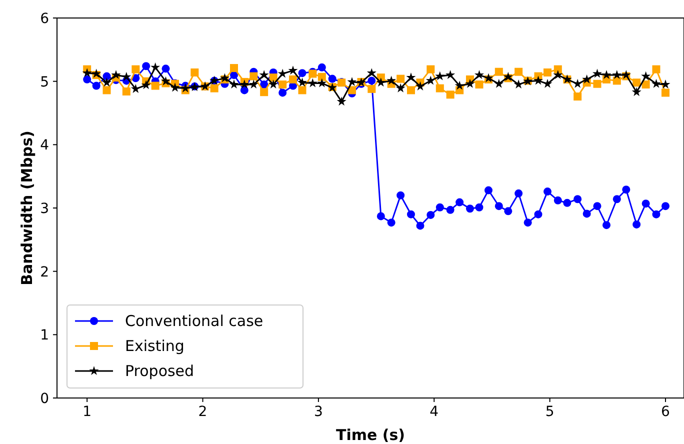 This screenshot has width=684, height=444. Describe the element at coordinates (44, 272) in the screenshot. I see `y-tick-label: 2` at that location.